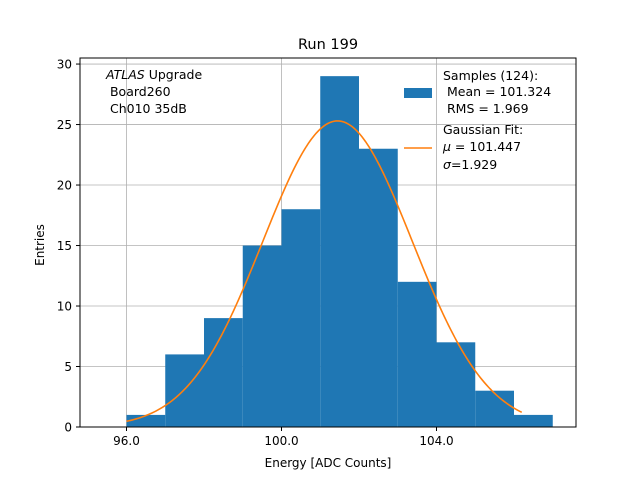 Image resolution: width=640 pixels, height=480 pixels. Describe the element at coordinates (64, 186) in the screenshot. I see `y-tick-label: 20` at that location.